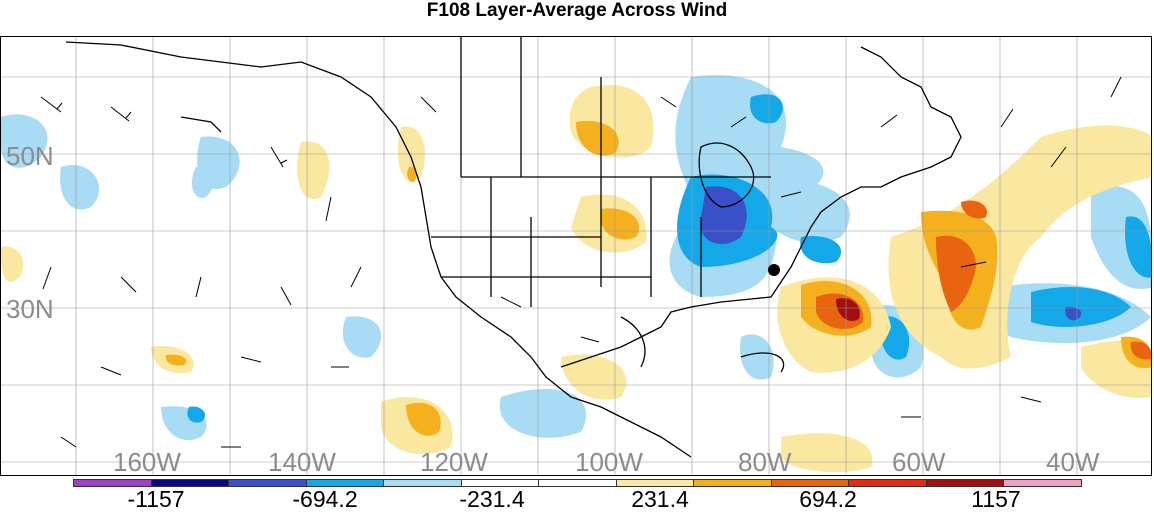 The height and width of the screenshot is (512, 1154). What do you see at coordinates (1073, 462) in the screenshot?
I see `lon-label-40w: 40W` at bounding box center [1073, 462].